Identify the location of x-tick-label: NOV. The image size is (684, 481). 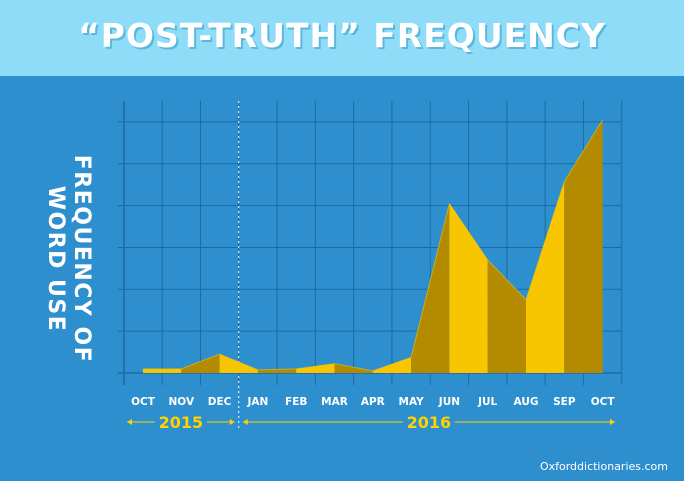
(182, 402).